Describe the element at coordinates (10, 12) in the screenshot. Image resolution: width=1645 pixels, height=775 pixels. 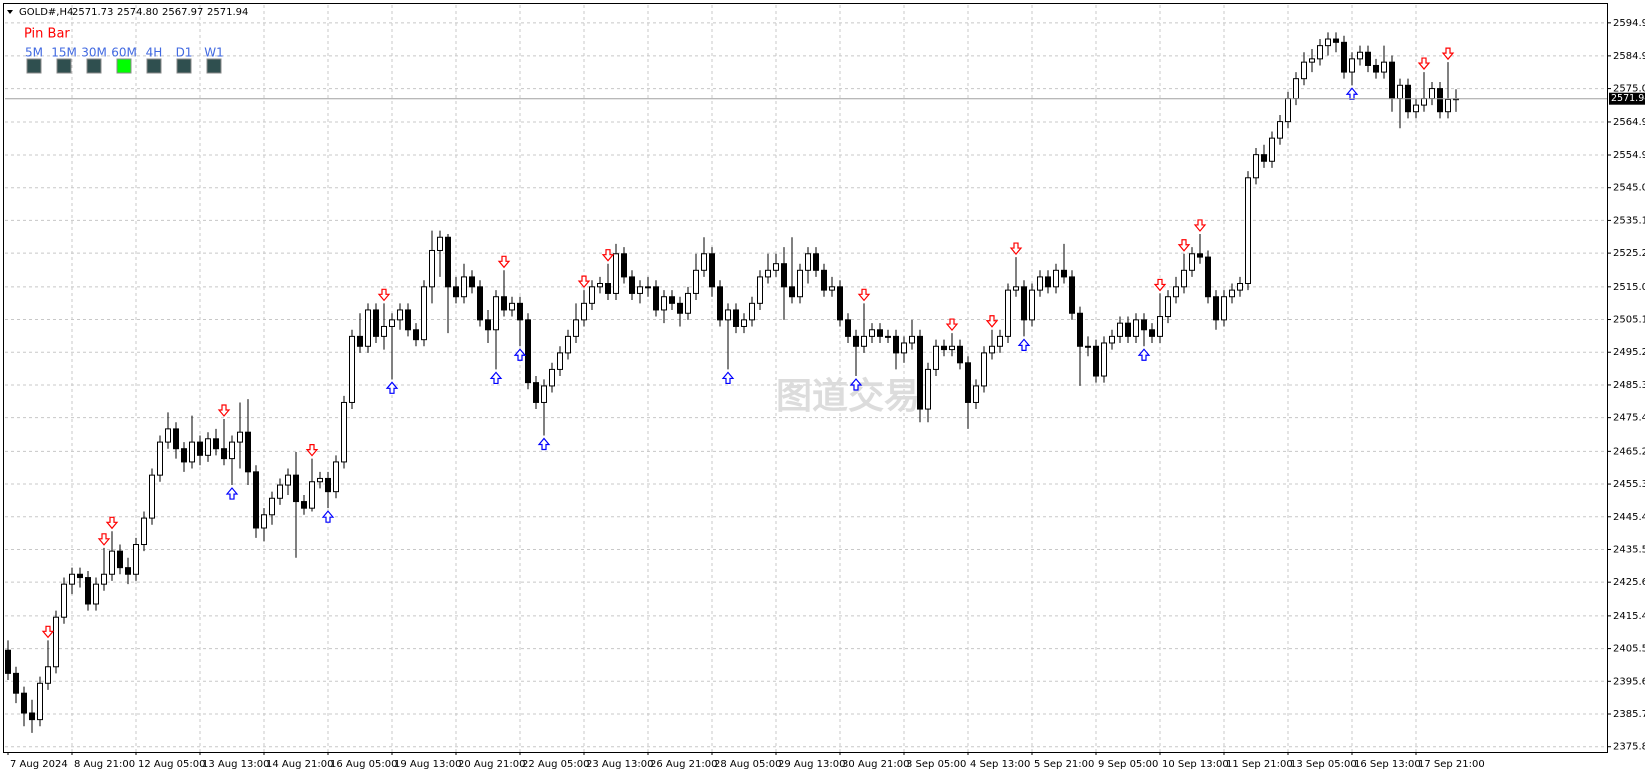
I see `menu-arrow` at that location.